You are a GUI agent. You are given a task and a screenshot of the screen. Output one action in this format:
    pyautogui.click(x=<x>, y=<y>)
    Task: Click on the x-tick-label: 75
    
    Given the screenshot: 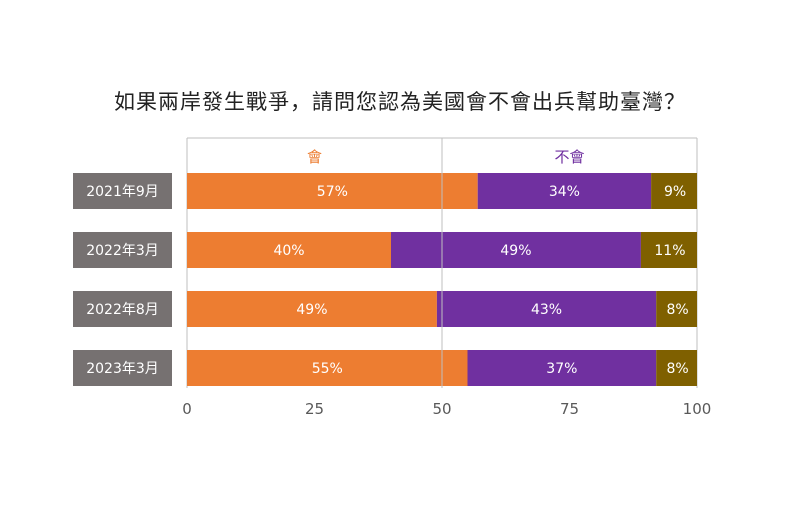 What is the action you would take?
    pyautogui.click(x=569, y=409)
    